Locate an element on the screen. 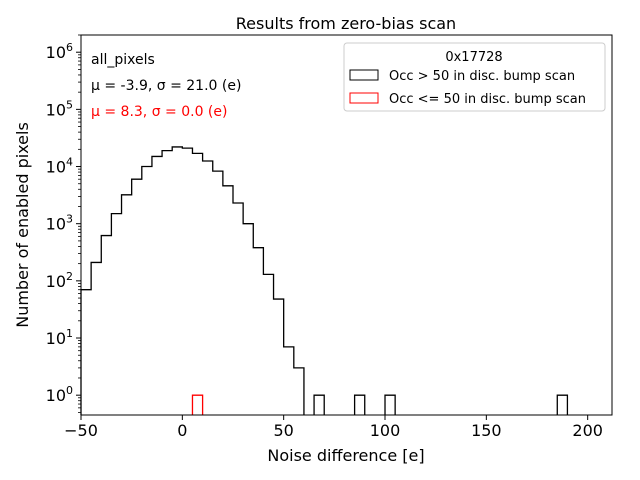 The image size is (640, 480). y-tick-label: 10⁰ is located at coordinates (59, 394).